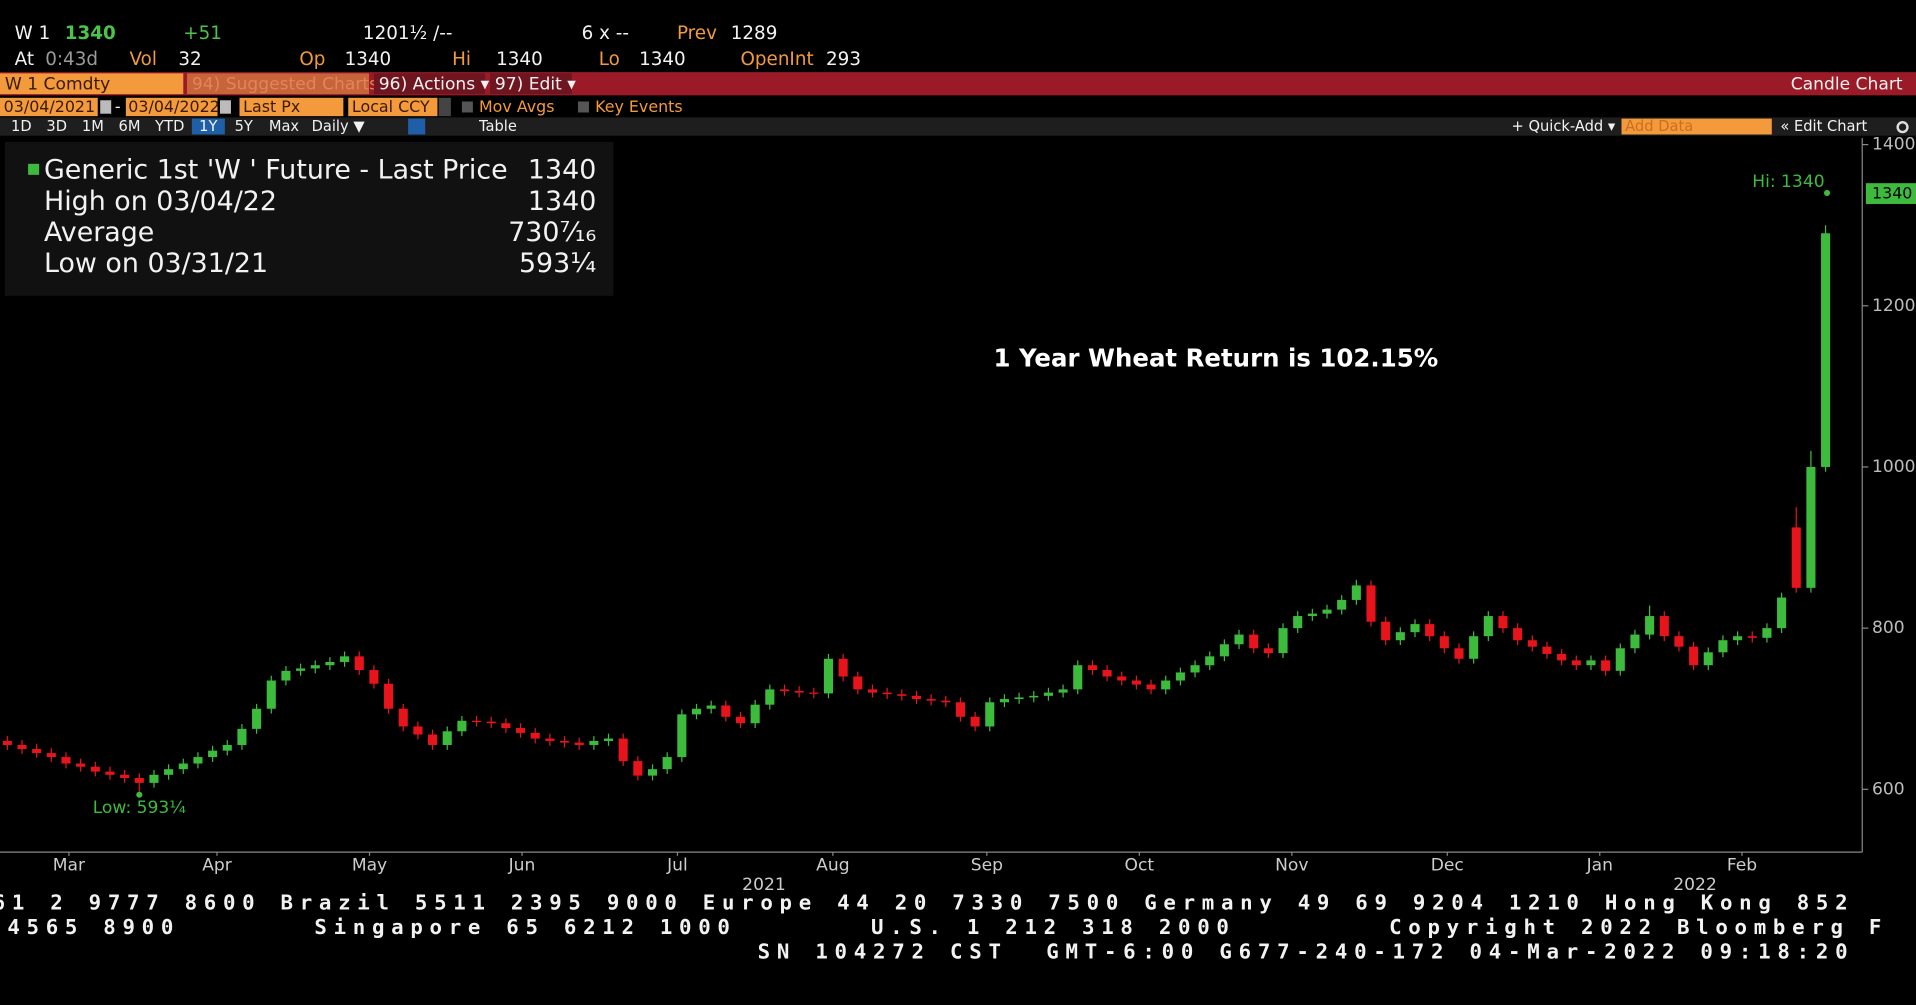  I want to click on frequency: Daily ▼, so click(339, 126).